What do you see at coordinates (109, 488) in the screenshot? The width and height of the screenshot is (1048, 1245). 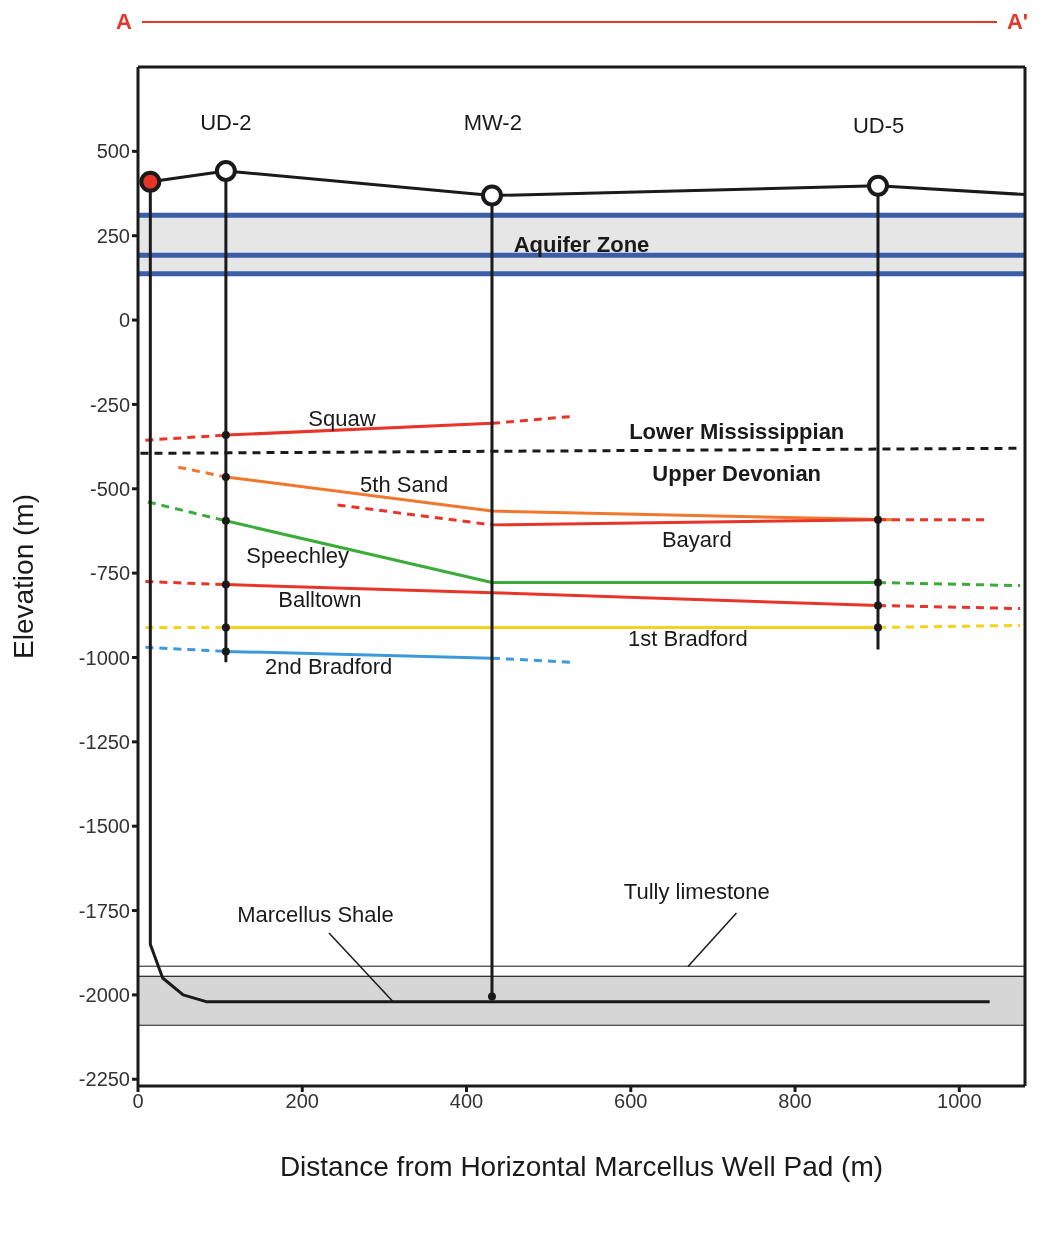 I see `y-tick-label: -500` at bounding box center [109, 488].